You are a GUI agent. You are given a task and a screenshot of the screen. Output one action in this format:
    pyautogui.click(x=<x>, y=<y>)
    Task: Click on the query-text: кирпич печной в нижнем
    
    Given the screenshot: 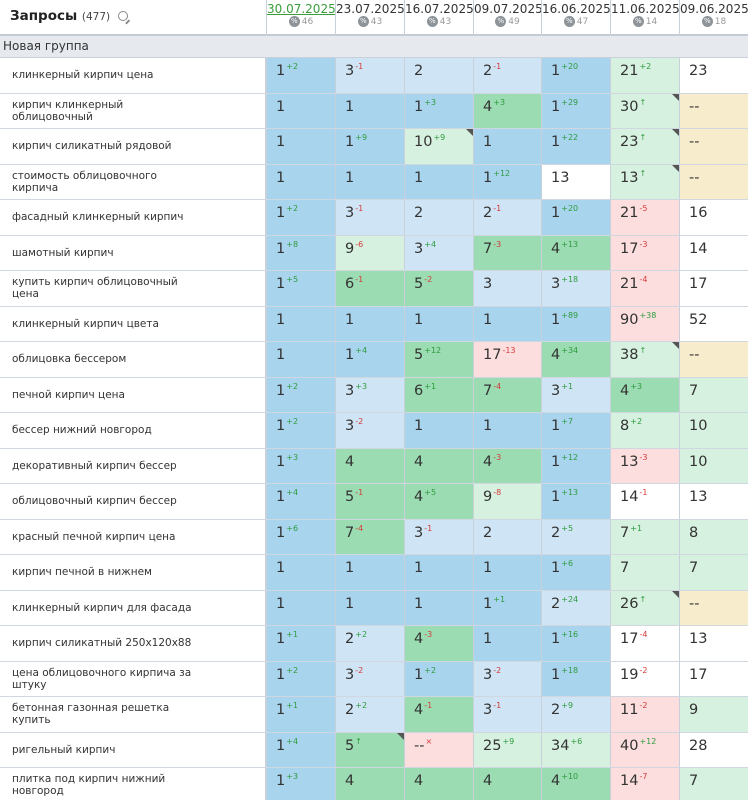 What is the action you would take?
    pyautogui.click(x=133, y=572)
    